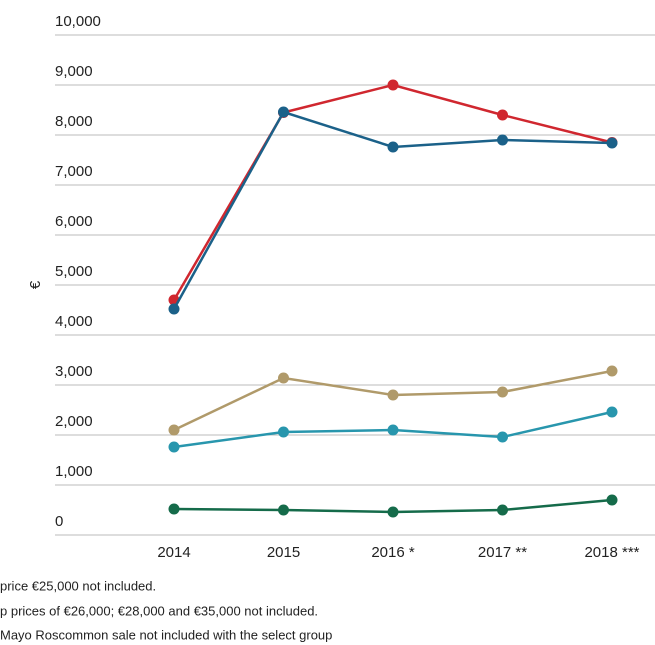 This screenshot has height=645, width=655. What do you see at coordinates (393, 552) in the screenshot?
I see `x-tick-label: 2016 *` at bounding box center [393, 552].